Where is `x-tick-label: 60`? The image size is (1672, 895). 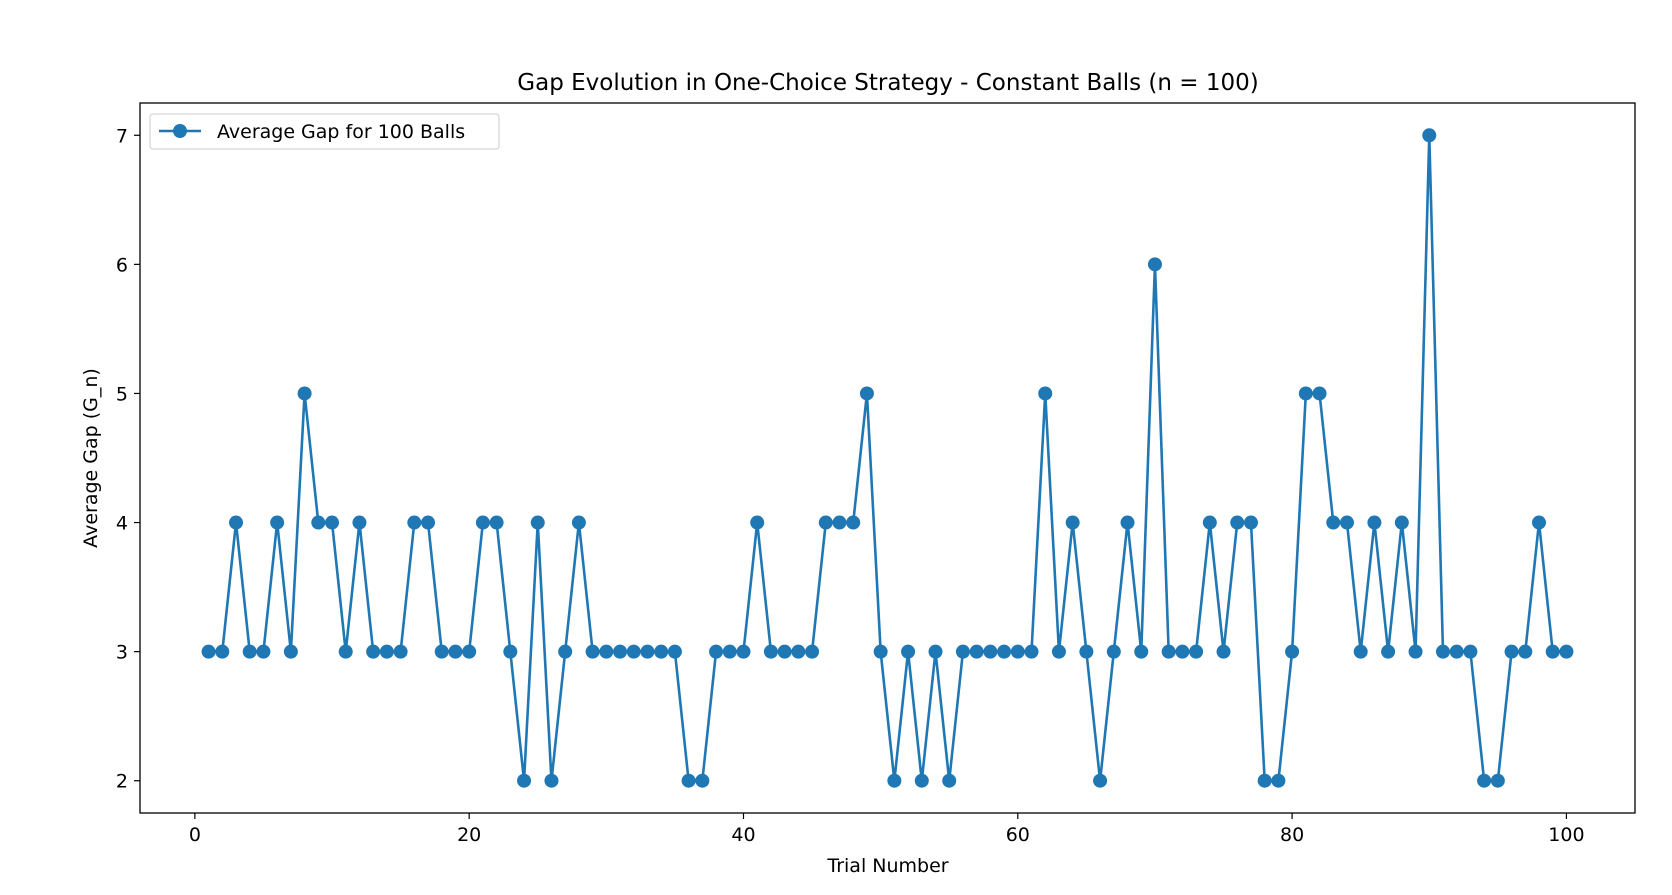 x-tick-label: 60 is located at coordinates (1018, 835).